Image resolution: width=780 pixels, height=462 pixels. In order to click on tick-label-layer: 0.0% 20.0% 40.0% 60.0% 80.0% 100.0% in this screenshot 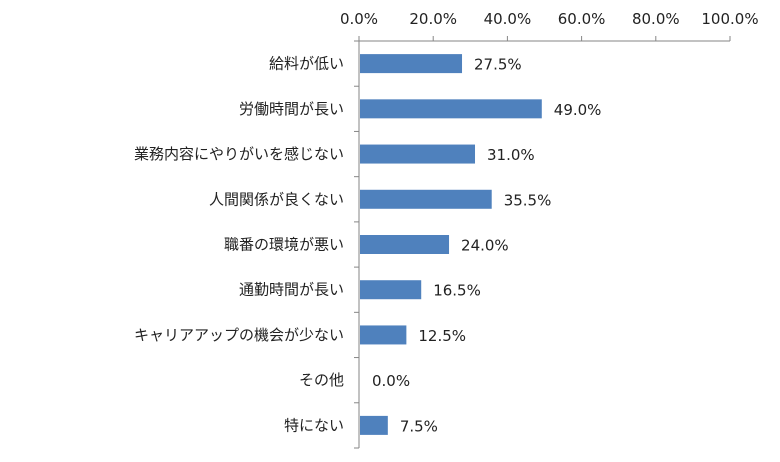, I will do `click(549, 19)`.